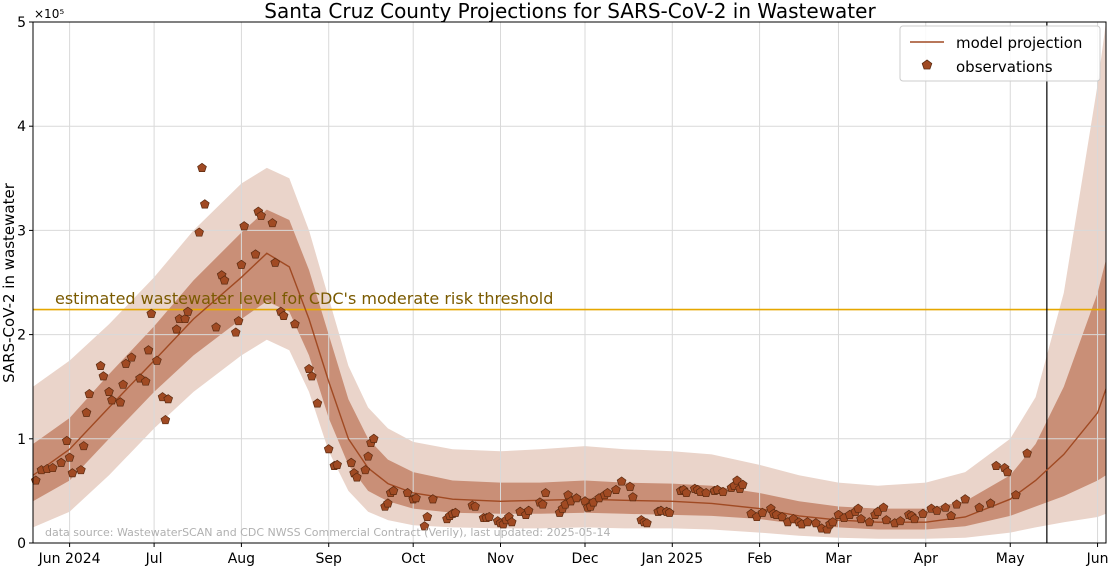 This screenshot has width=1110, height=570. Describe the element at coordinates (926, 558) in the screenshot. I see `x-tick-label: Apr` at that location.